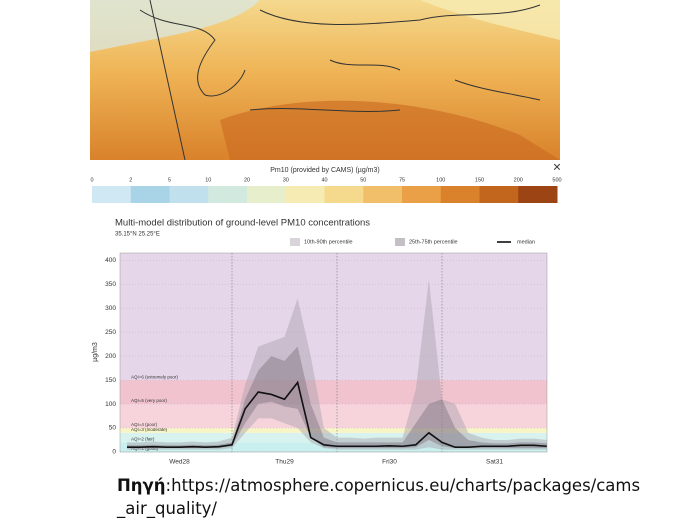  I want to click on y-axis-label: µg/m3, so click(95, 352).